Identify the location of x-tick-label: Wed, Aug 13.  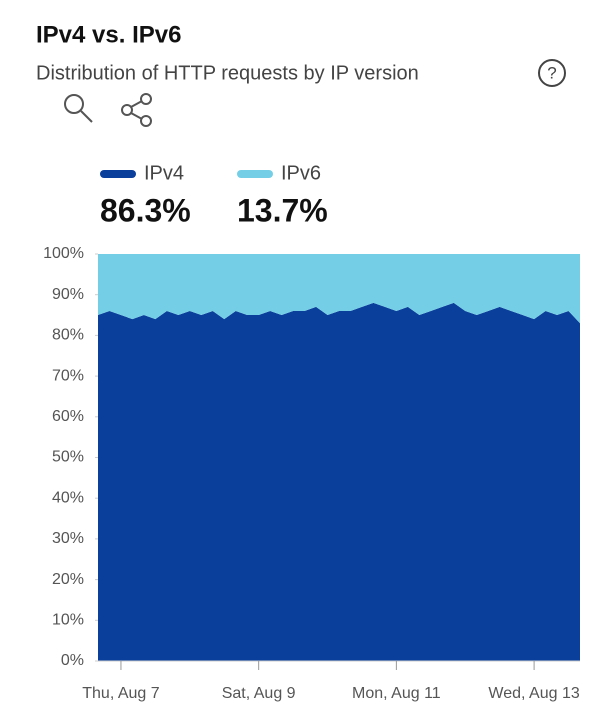
(533, 693).